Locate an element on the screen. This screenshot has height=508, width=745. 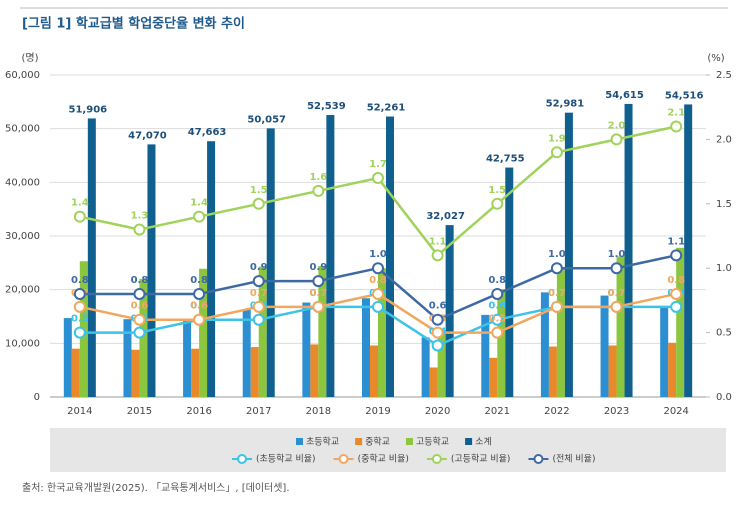
bar-value-label: 52,981 is located at coordinates (565, 104).